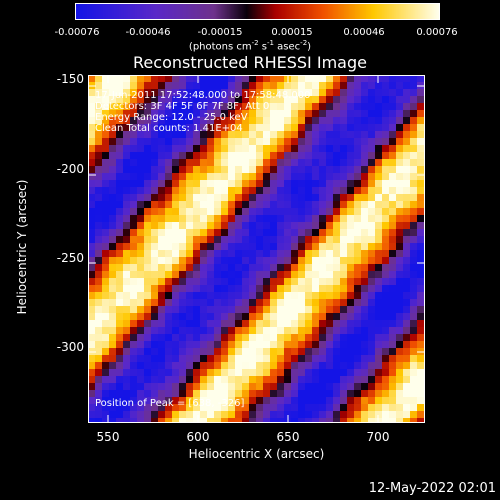 The height and width of the screenshot is (500, 500). Describe the element at coordinates (256, 454) in the screenshot. I see `x-axis-label: Heliocentric X (arcsec)` at that location.